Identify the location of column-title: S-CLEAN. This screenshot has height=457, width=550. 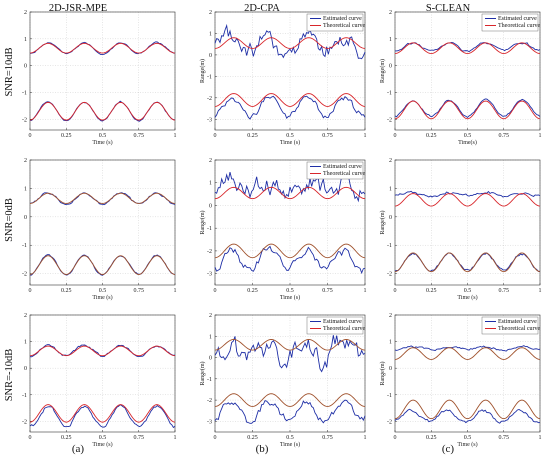
(448, 8).